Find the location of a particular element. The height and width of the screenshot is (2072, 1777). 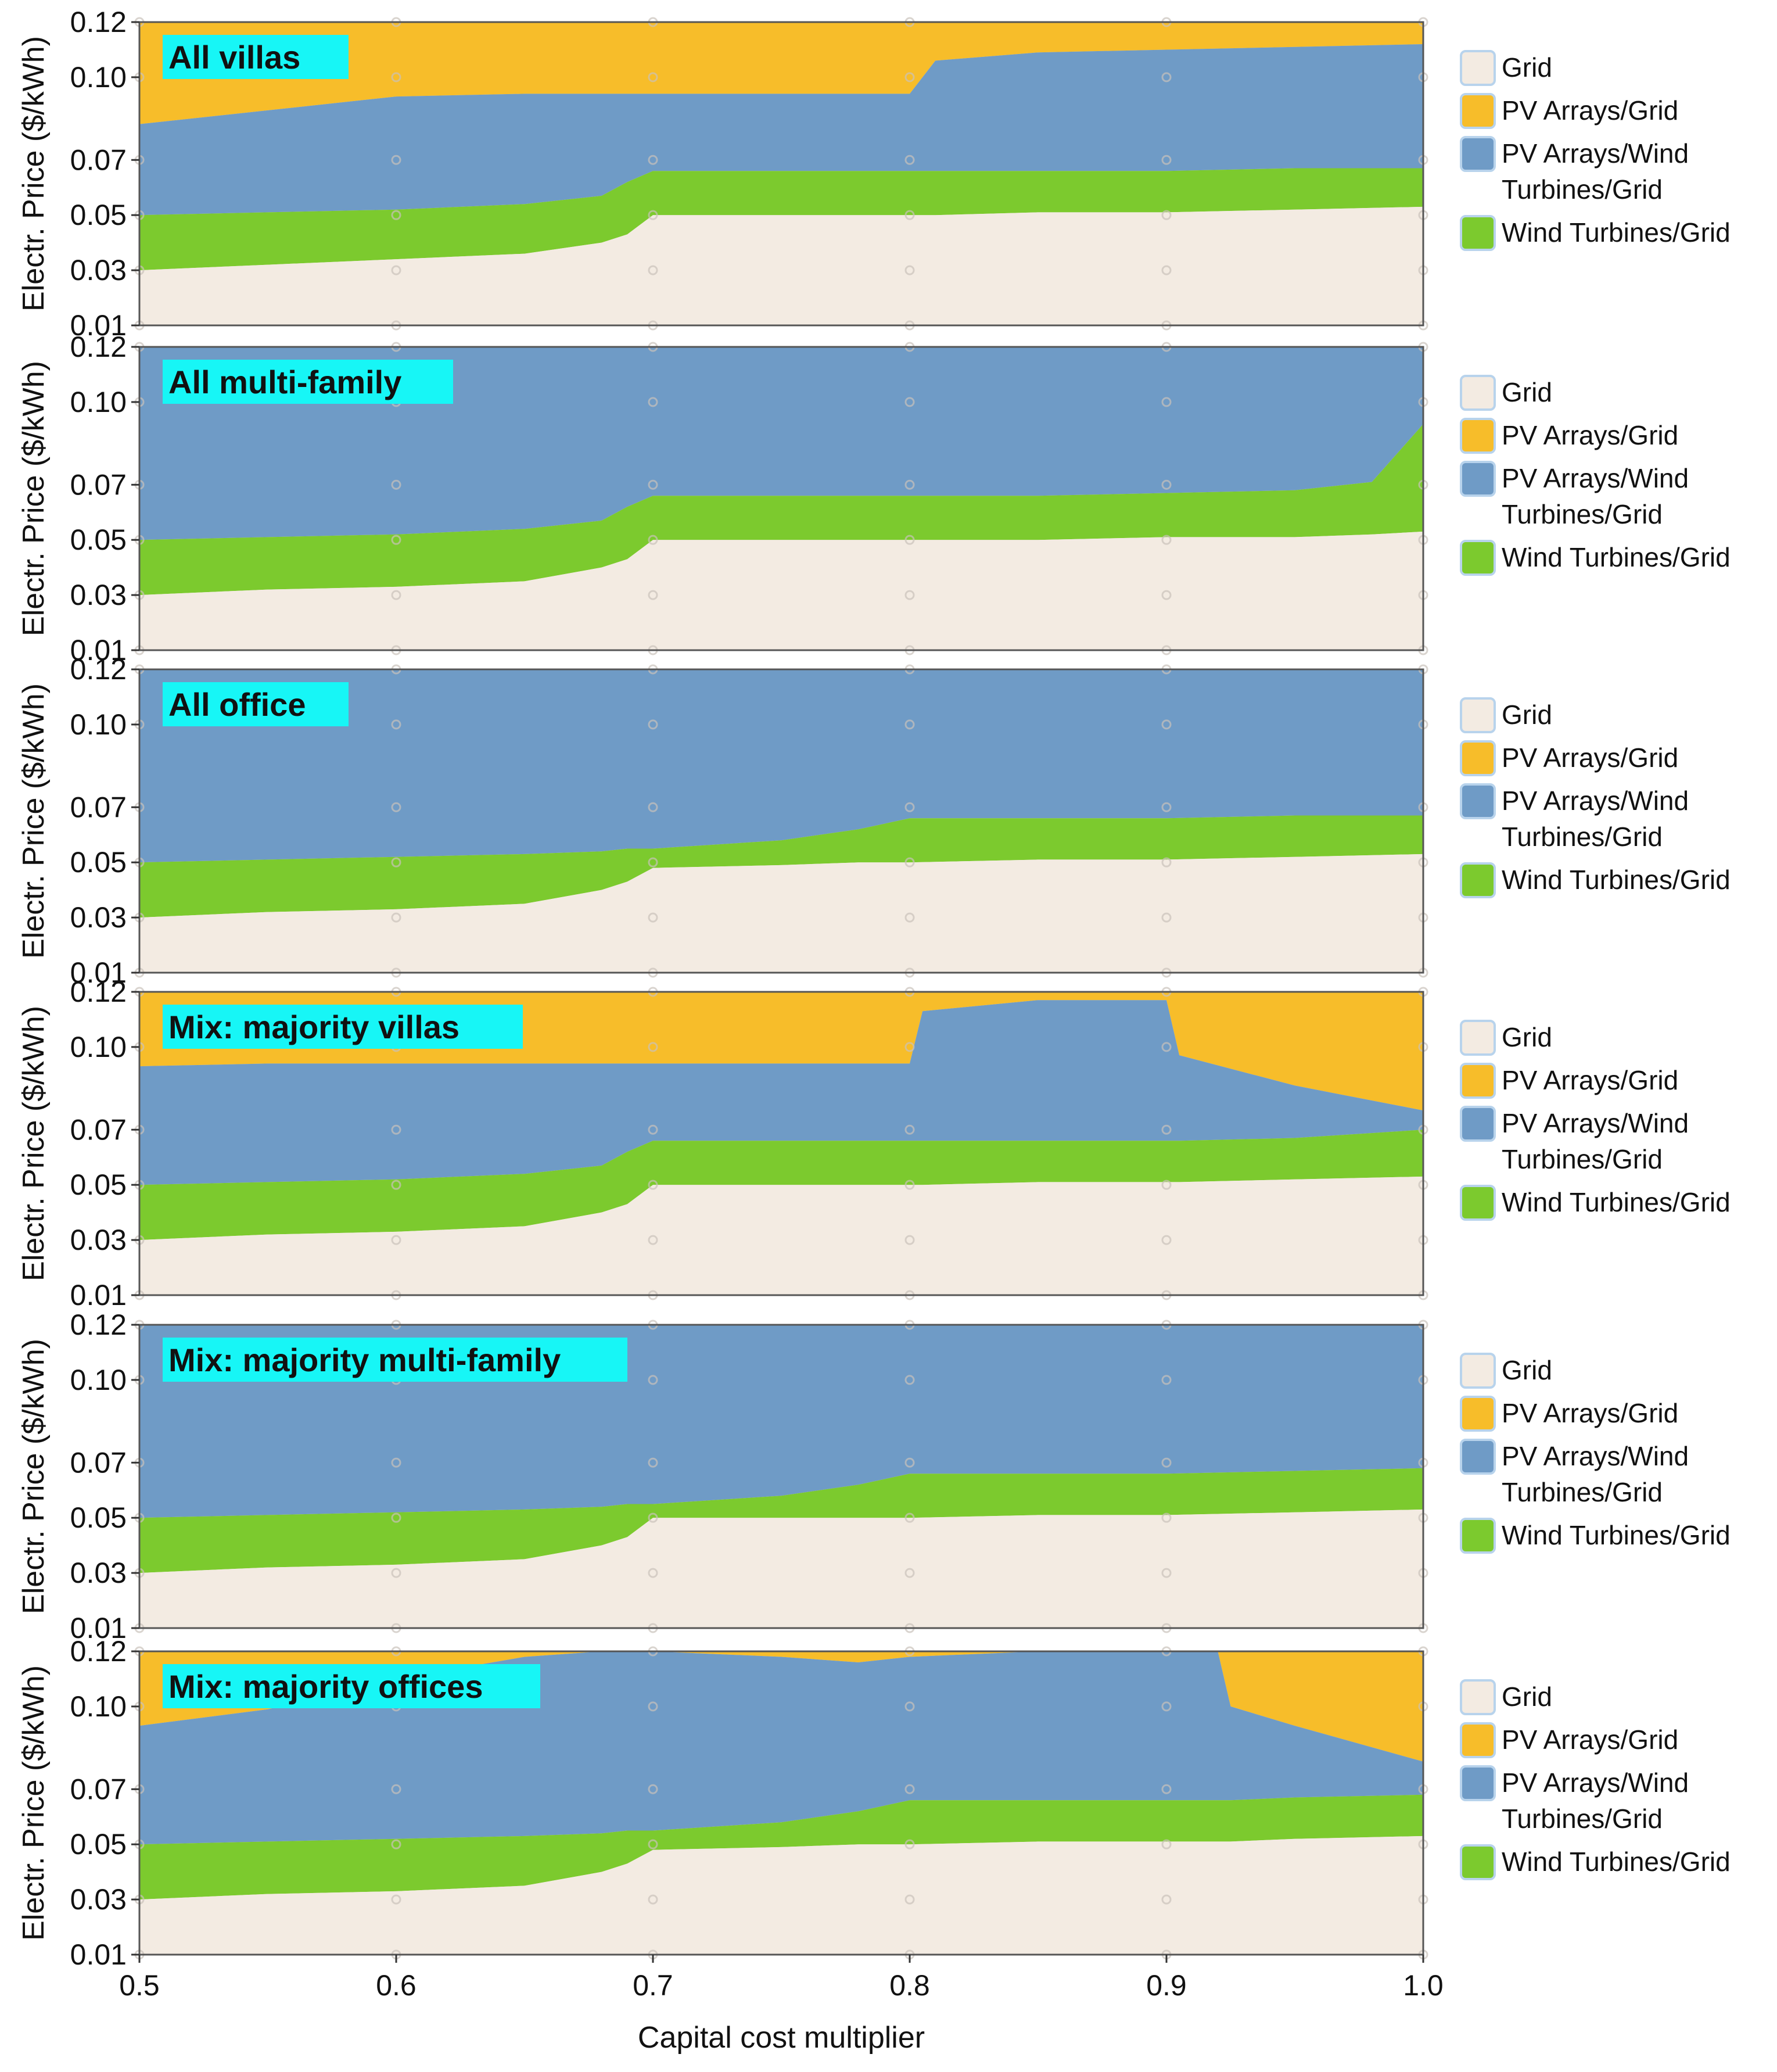

region-pv-arrays-grid is located at coordinates (781, 73).